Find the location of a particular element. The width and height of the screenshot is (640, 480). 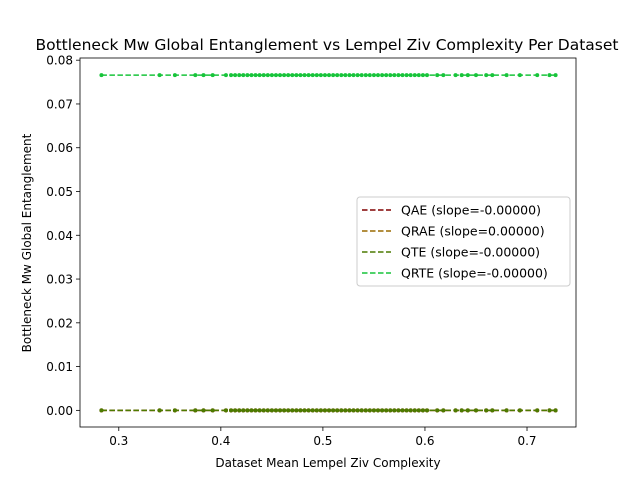

legend-label: QRTE (slope=-0.00000) is located at coordinates (474, 273).